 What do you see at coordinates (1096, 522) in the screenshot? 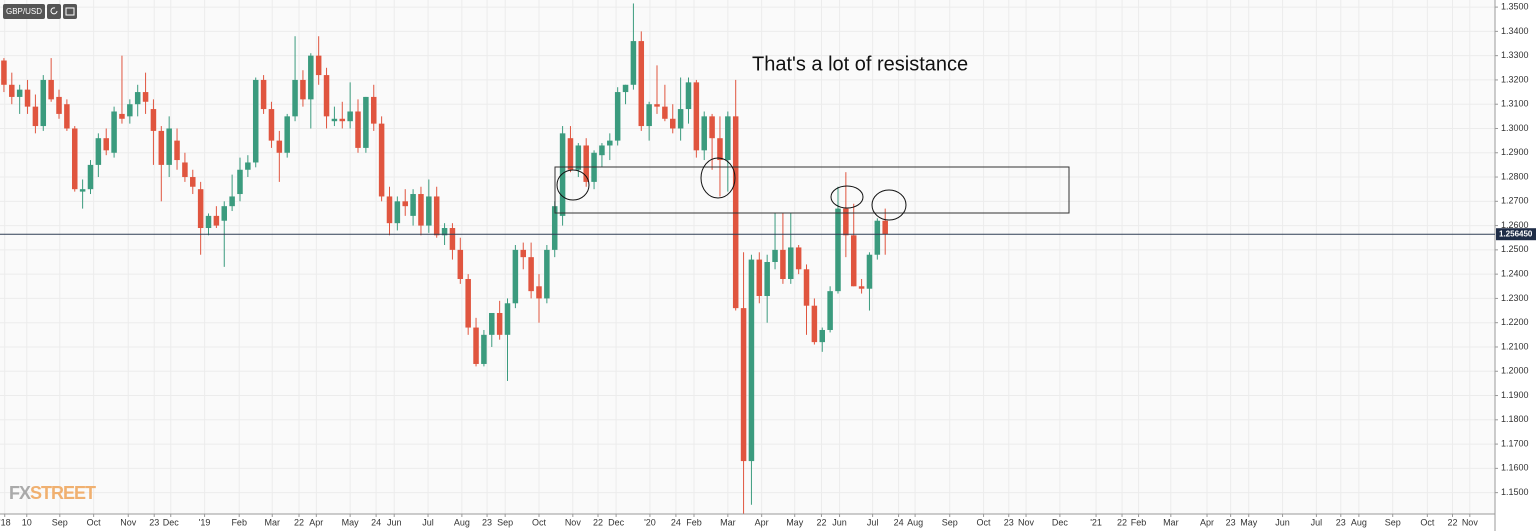
I see `x-tick-label: '21` at bounding box center [1096, 522].